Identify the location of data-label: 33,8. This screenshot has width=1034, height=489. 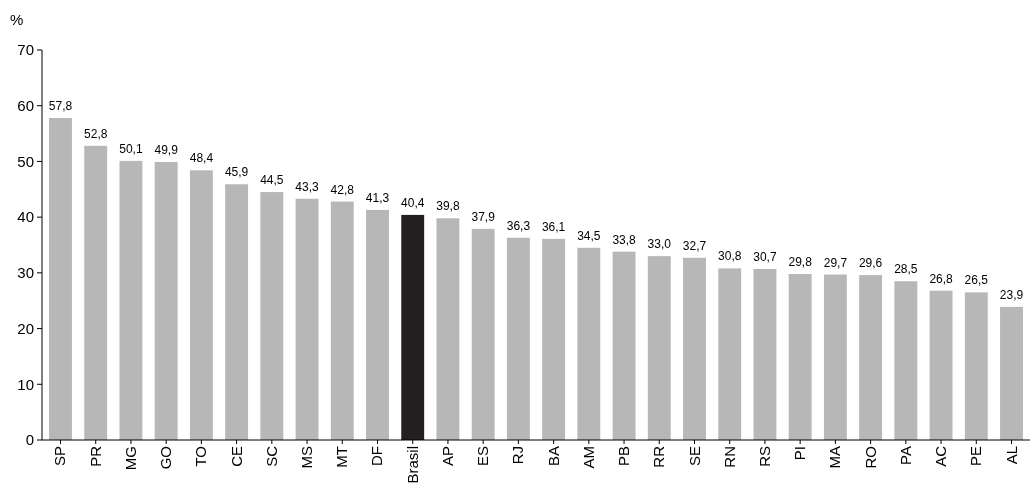
(624, 239).